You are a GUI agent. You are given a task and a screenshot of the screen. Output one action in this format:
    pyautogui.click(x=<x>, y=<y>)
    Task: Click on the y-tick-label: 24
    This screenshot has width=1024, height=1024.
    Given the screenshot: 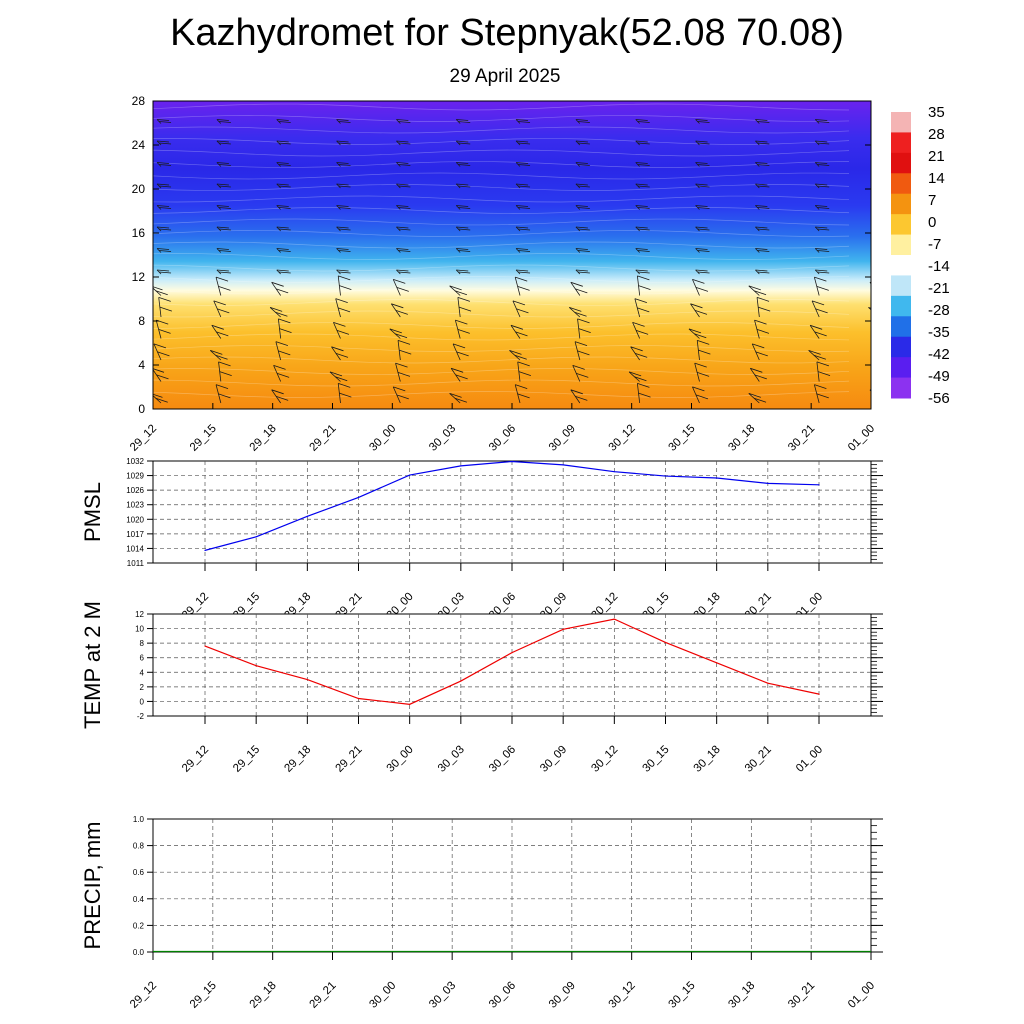 What is the action you would take?
    pyautogui.click(x=139, y=145)
    